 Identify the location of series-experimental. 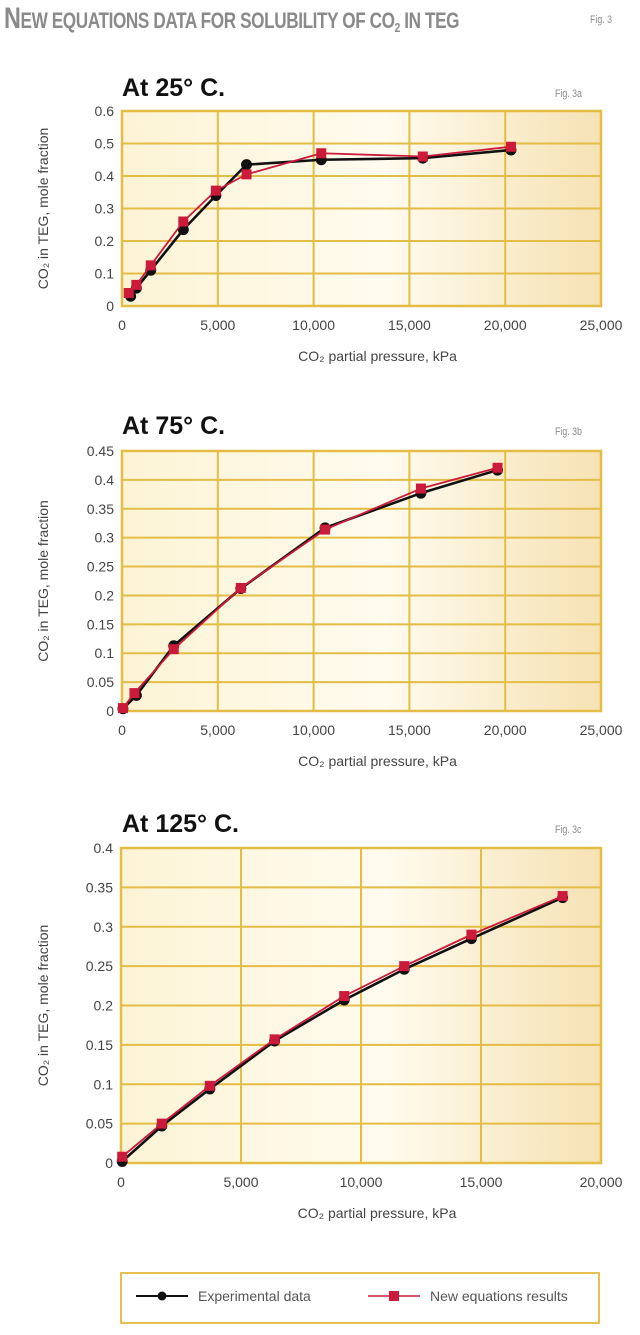
(342, 1029).